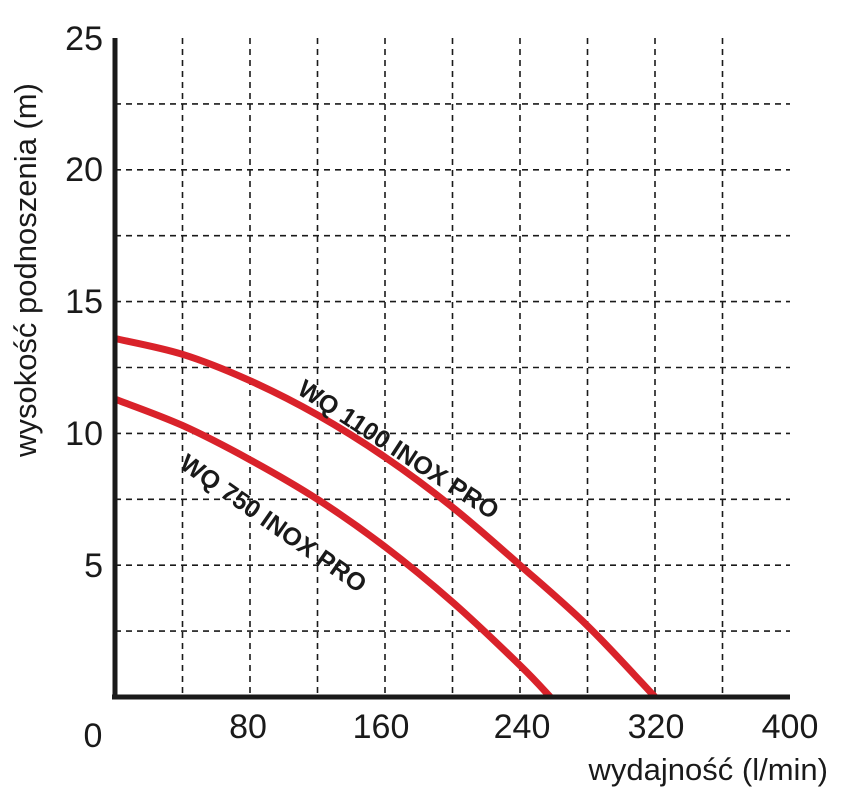  What do you see at coordinates (381, 727) in the screenshot?
I see `x-tick-label: 160` at bounding box center [381, 727].